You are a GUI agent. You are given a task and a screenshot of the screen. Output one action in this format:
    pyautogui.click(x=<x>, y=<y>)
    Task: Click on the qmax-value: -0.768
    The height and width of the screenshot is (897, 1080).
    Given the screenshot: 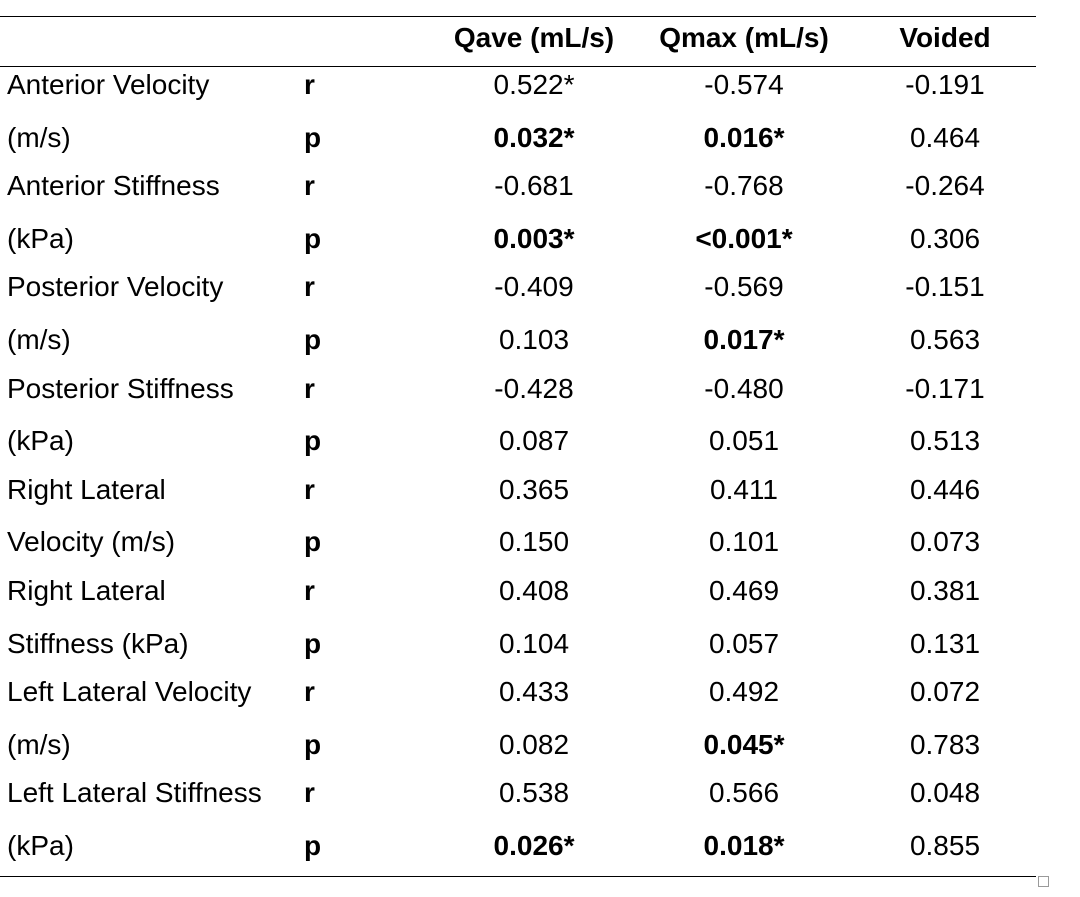 What is the action you would take?
    pyautogui.click(x=744, y=186)
    